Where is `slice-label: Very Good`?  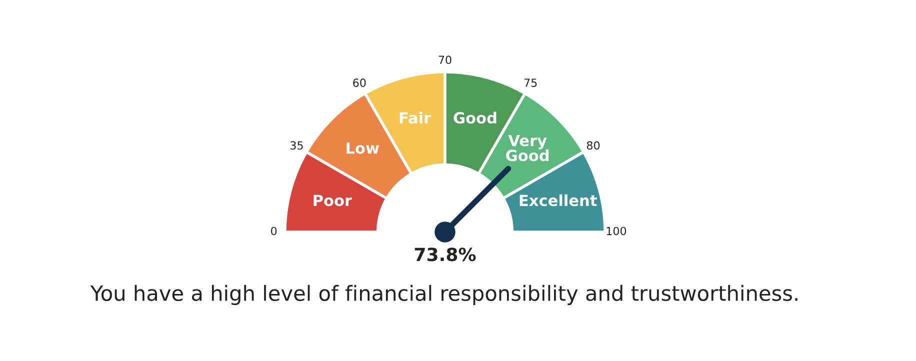 slice-label: Very Good is located at coordinates (527, 148).